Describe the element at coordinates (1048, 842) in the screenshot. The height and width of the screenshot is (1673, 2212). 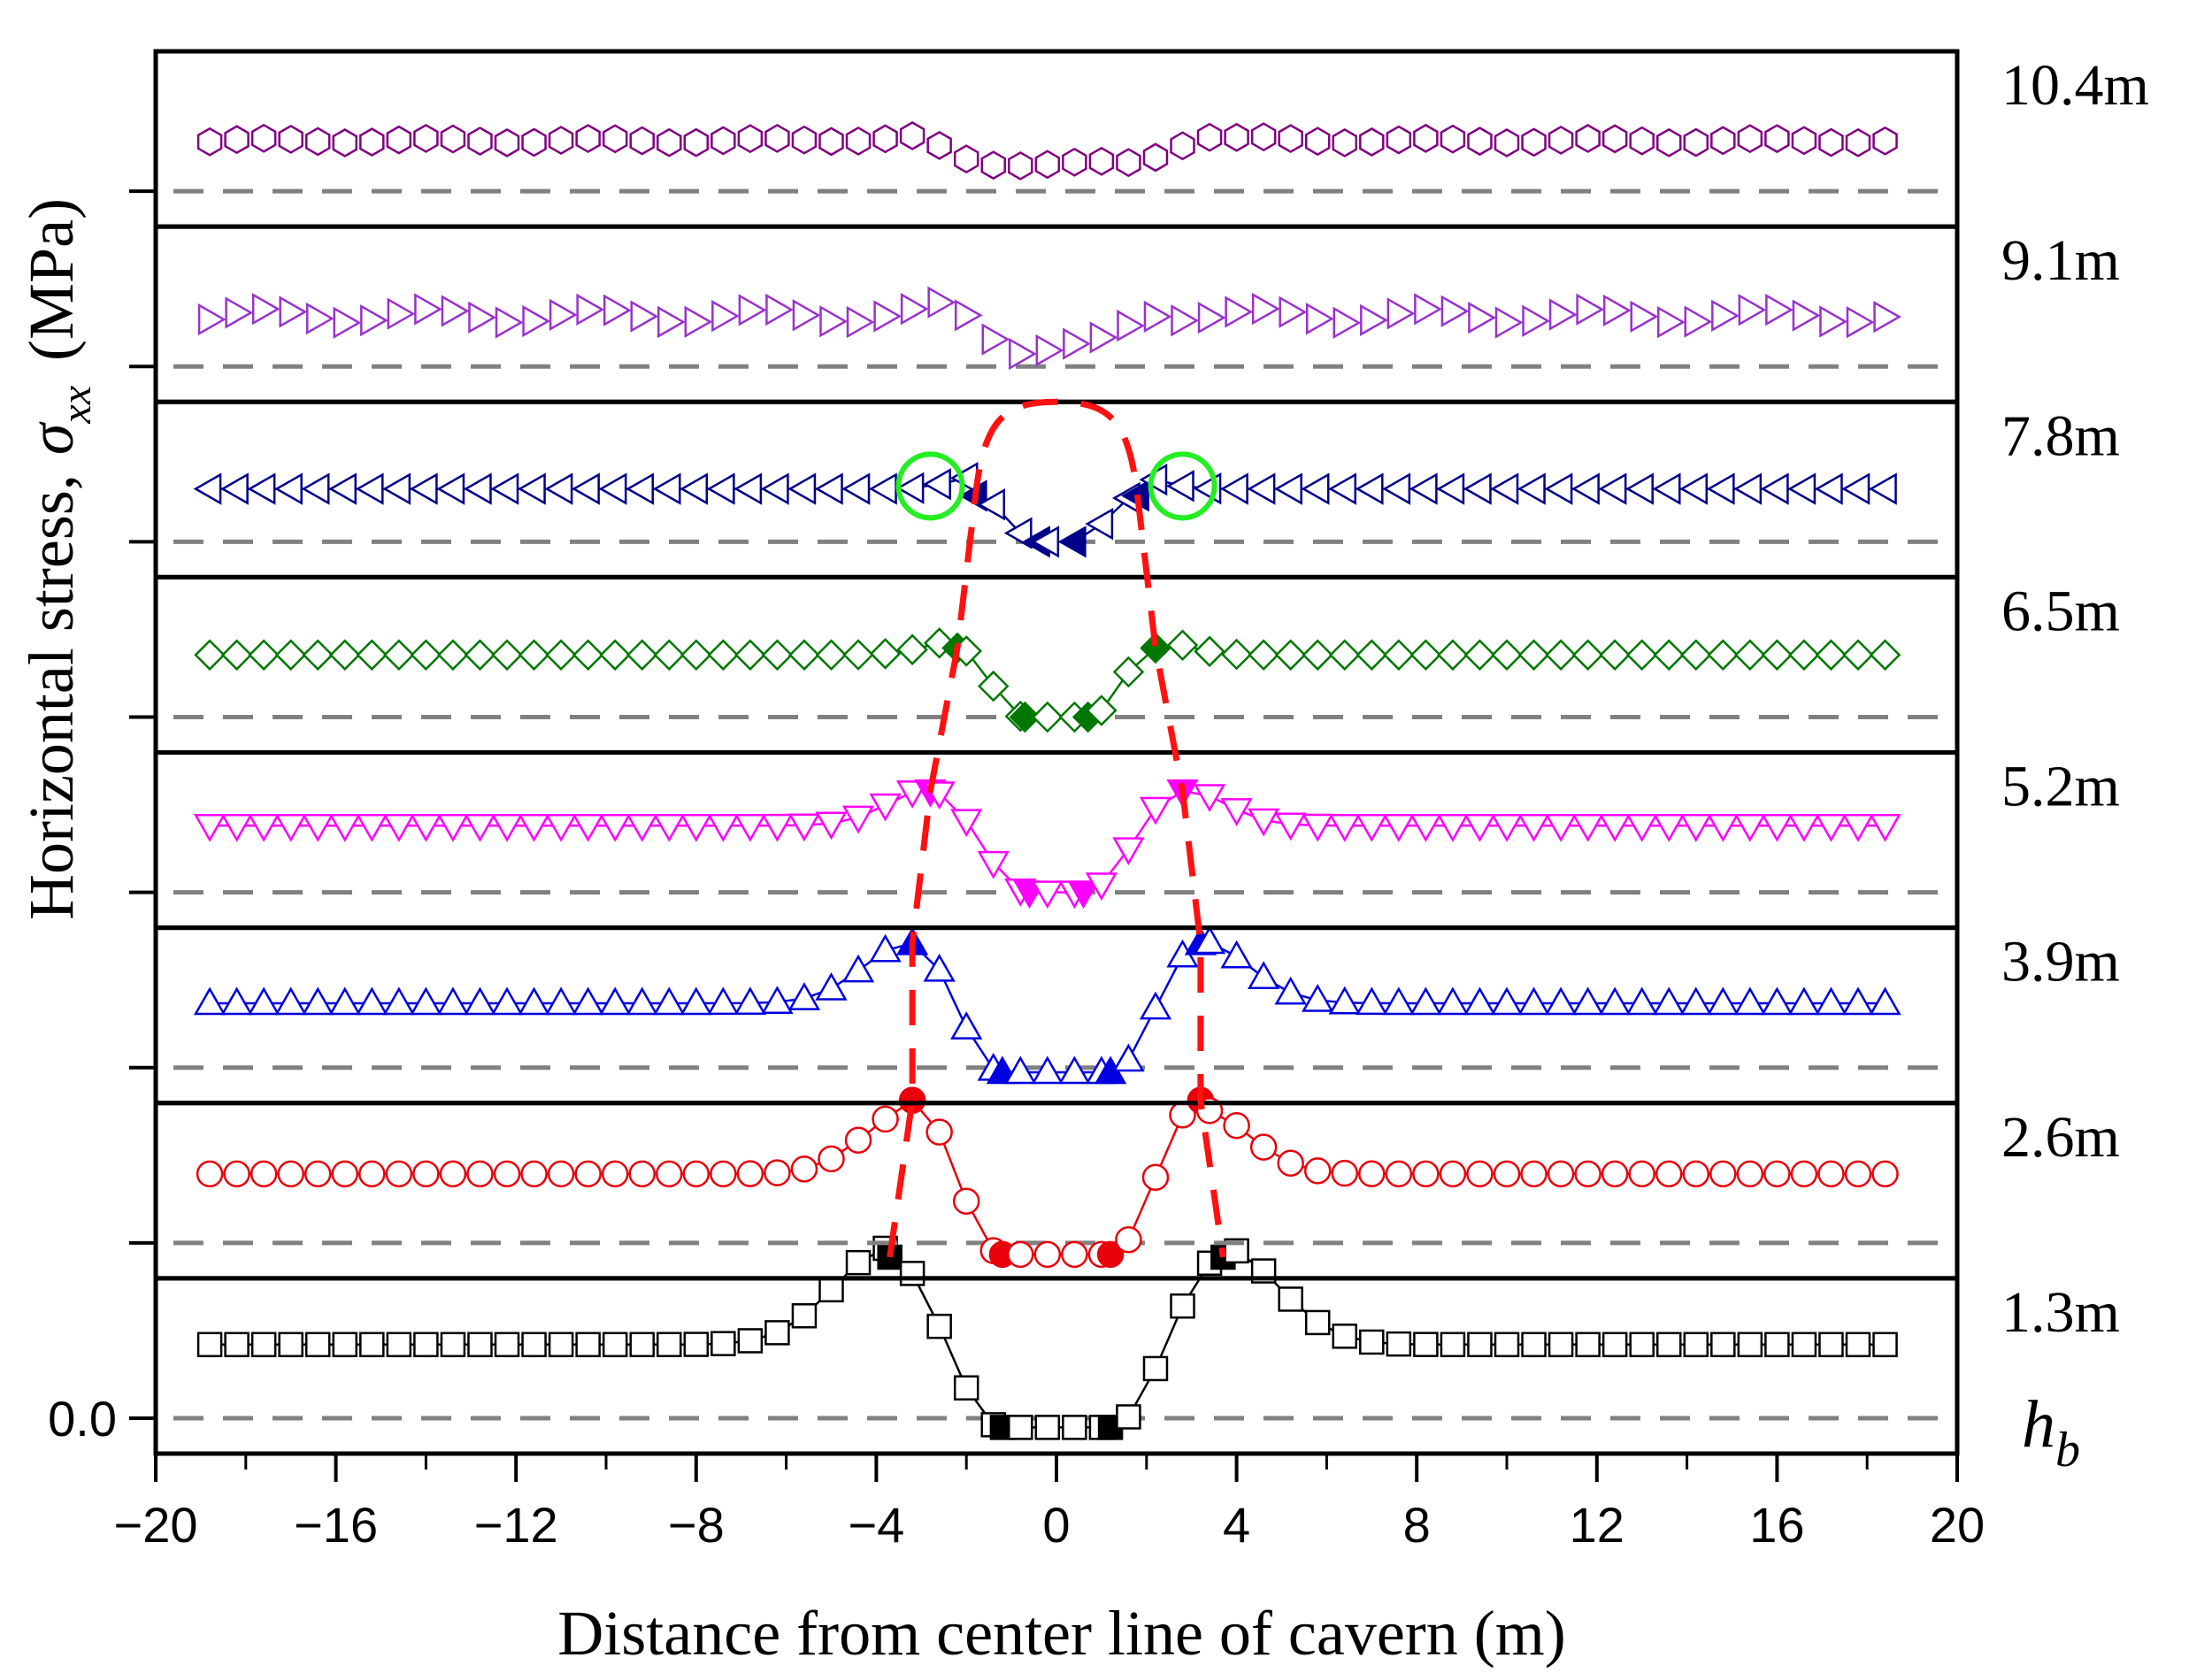
I see `series-line-5.2m` at that location.